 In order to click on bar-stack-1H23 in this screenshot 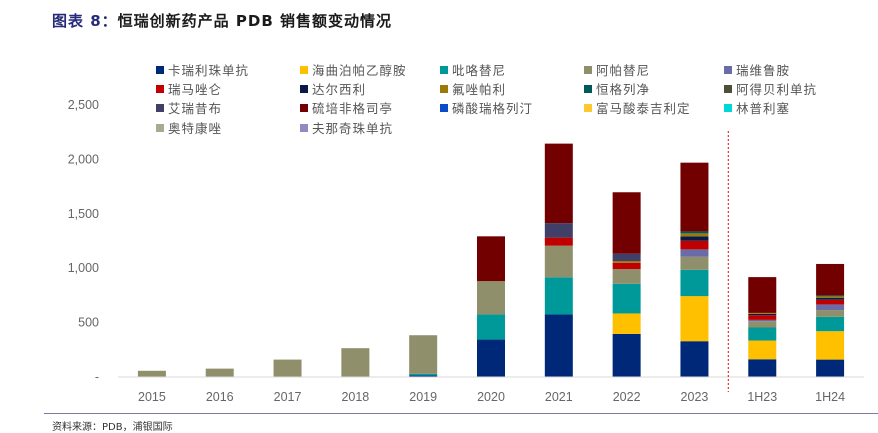, I will do `click(762, 327)`.